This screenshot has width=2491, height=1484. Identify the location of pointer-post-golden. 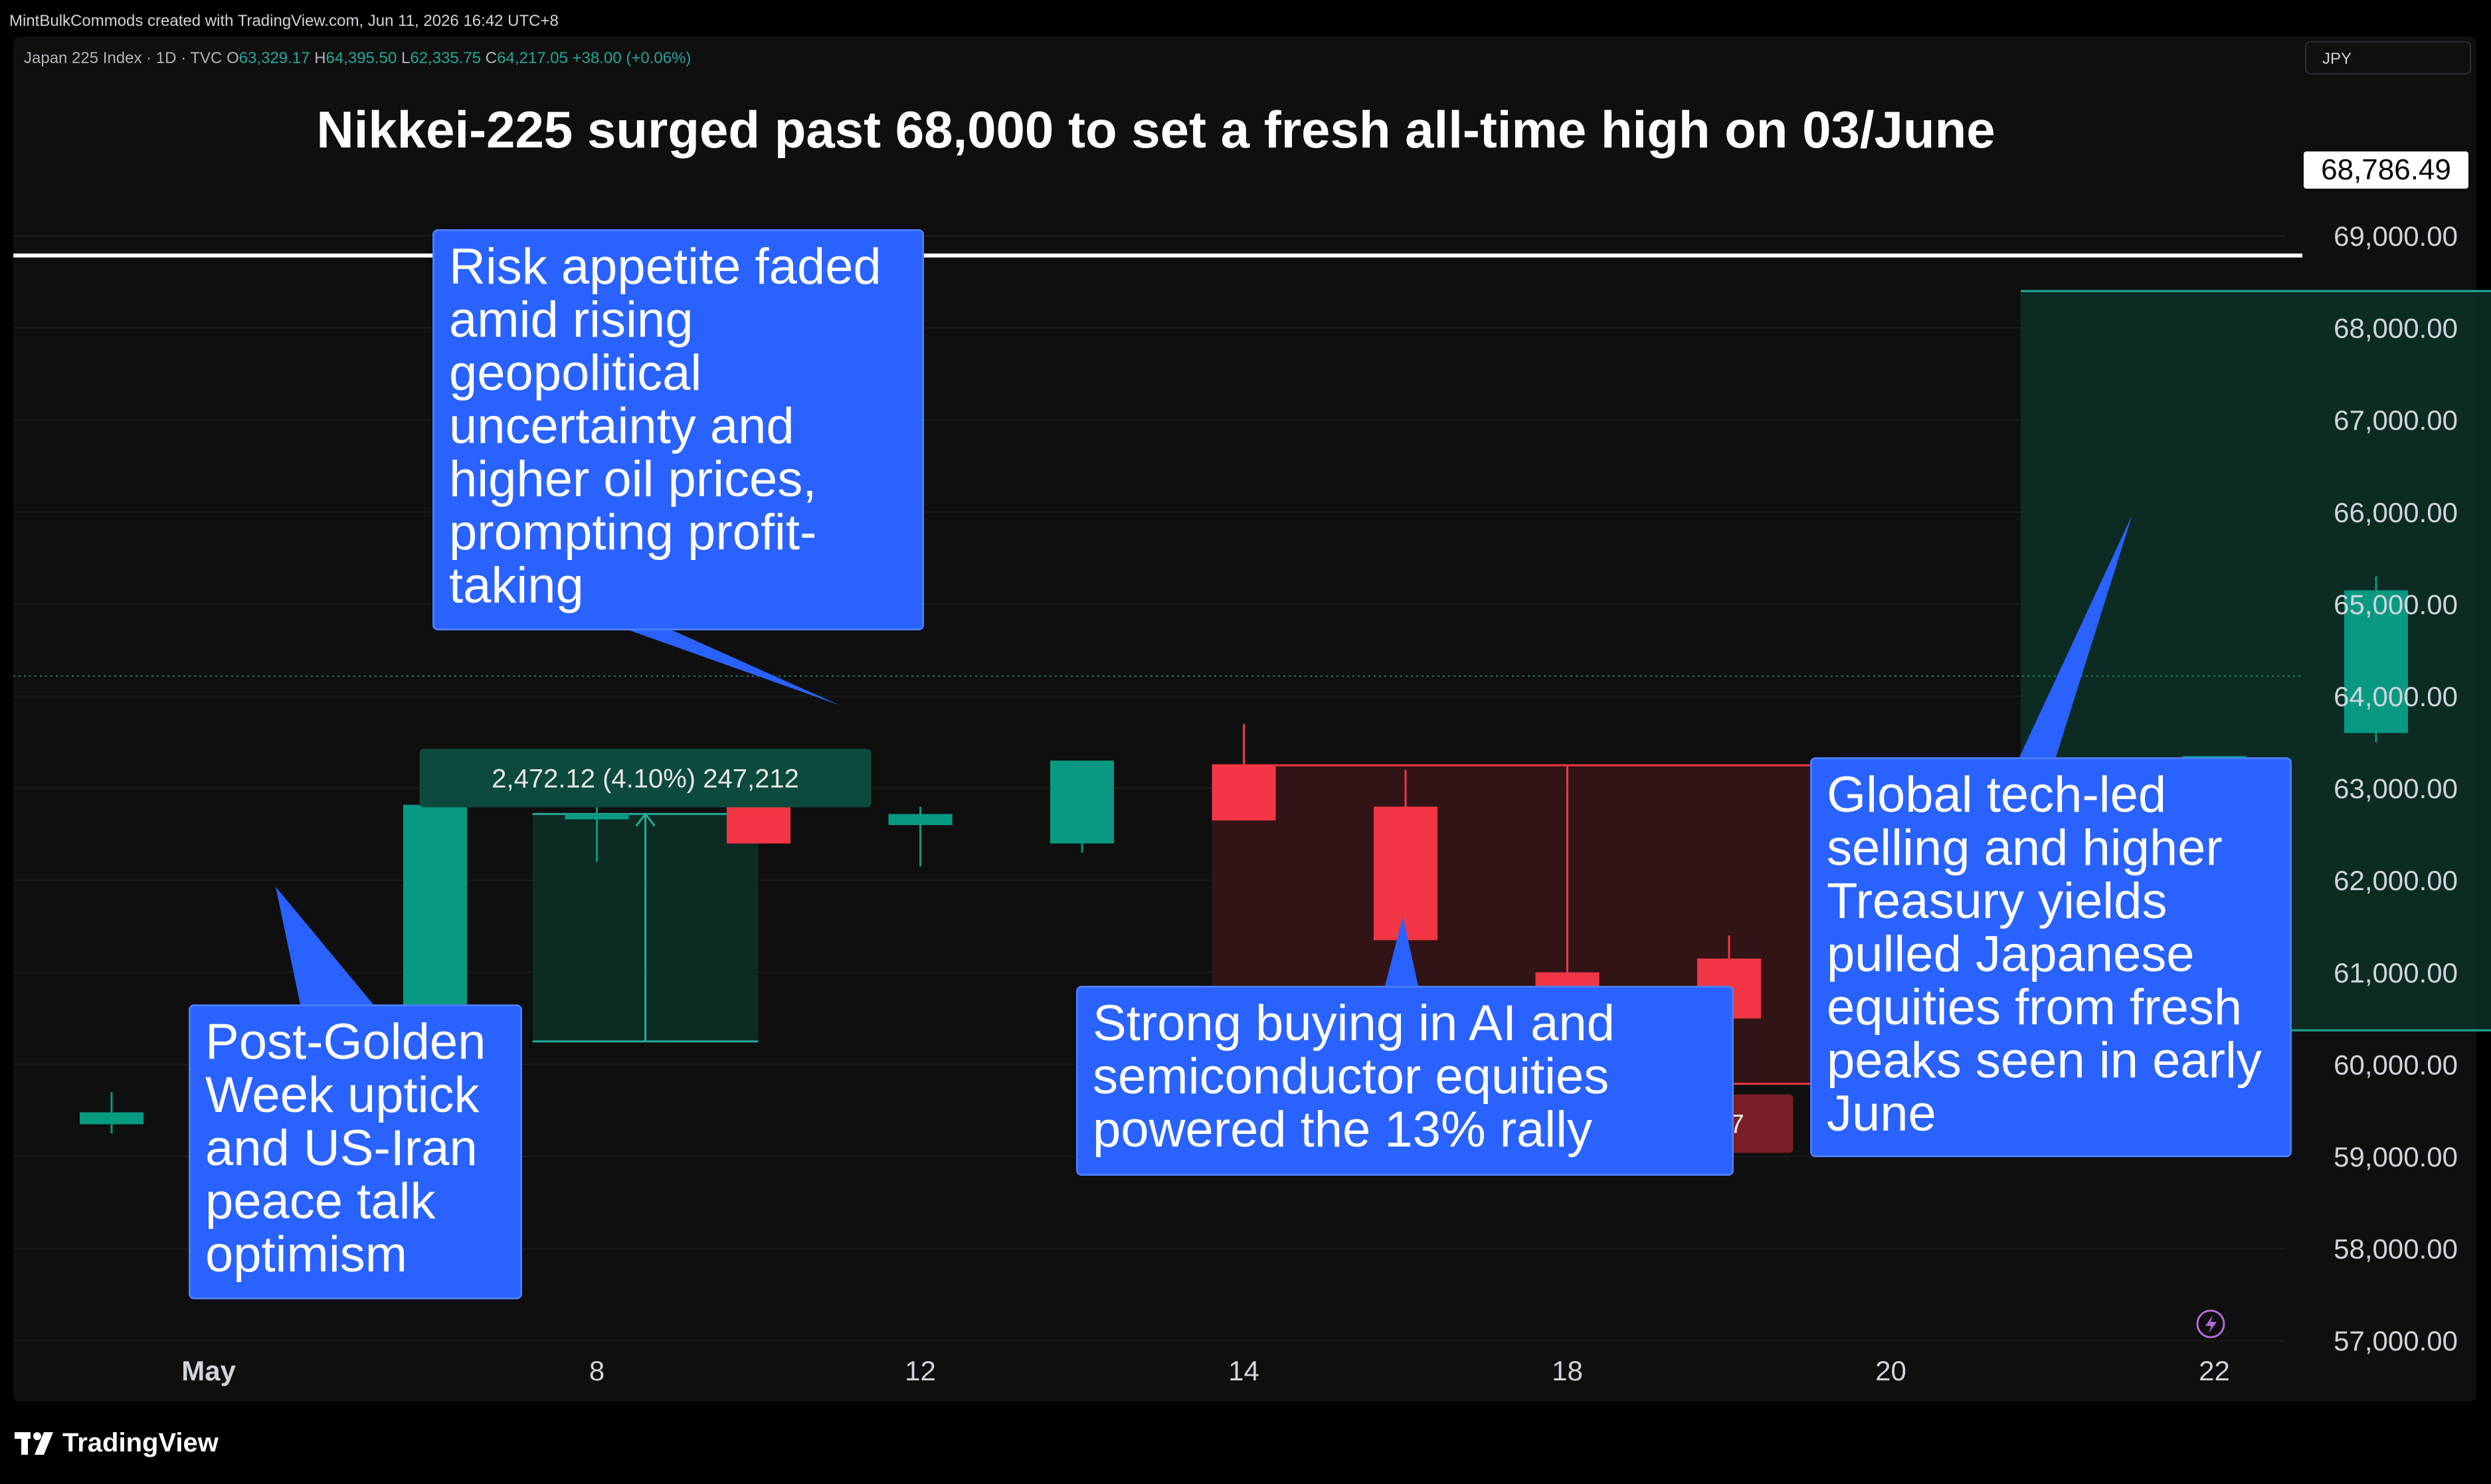
(324, 946).